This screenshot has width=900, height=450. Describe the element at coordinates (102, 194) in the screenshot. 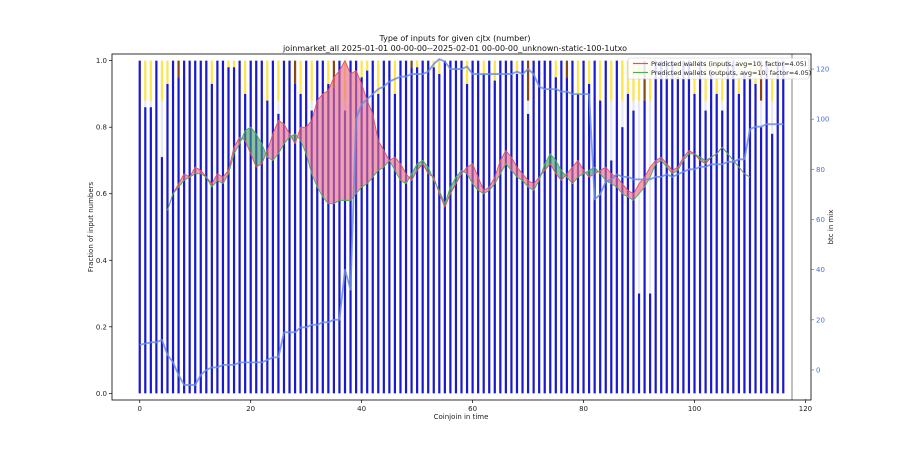

I see `y-tick-label: 0.6` at that location.